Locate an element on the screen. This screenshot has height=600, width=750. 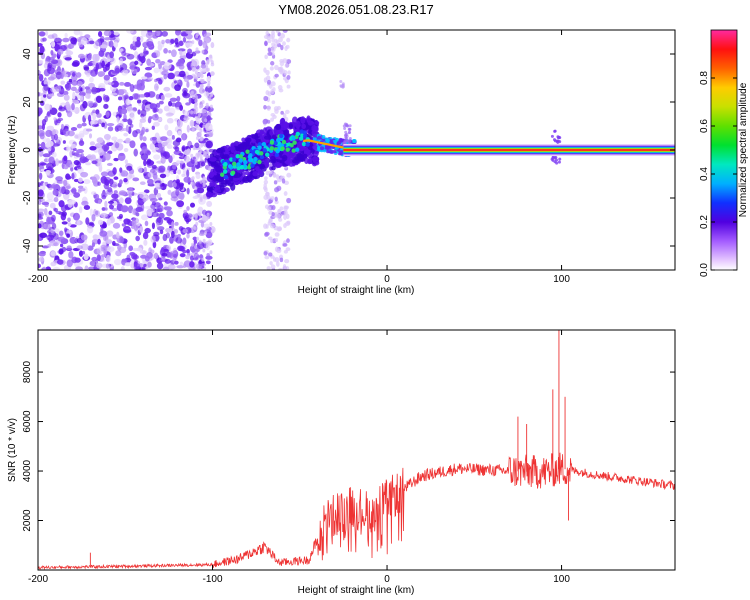
y-tick-label: 0 is located at coordinates (27, 150).